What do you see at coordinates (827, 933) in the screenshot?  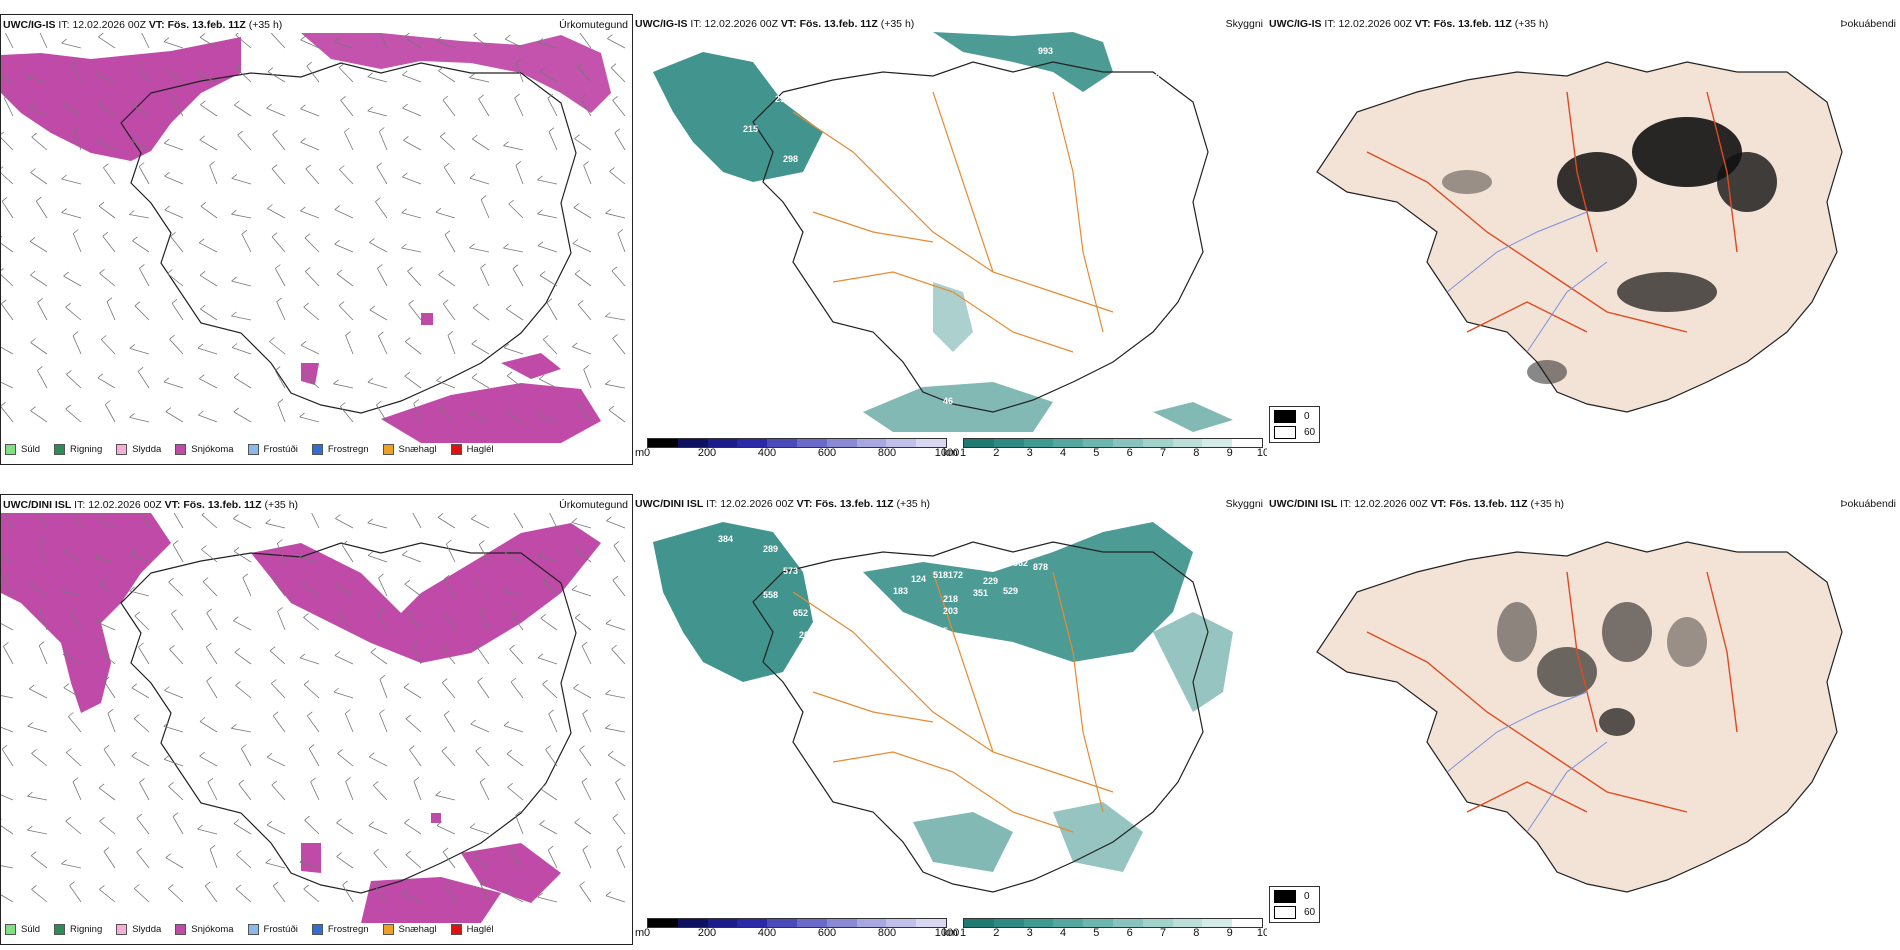 I see `scale-tick-label: 600` at bounding box center [827, 933].